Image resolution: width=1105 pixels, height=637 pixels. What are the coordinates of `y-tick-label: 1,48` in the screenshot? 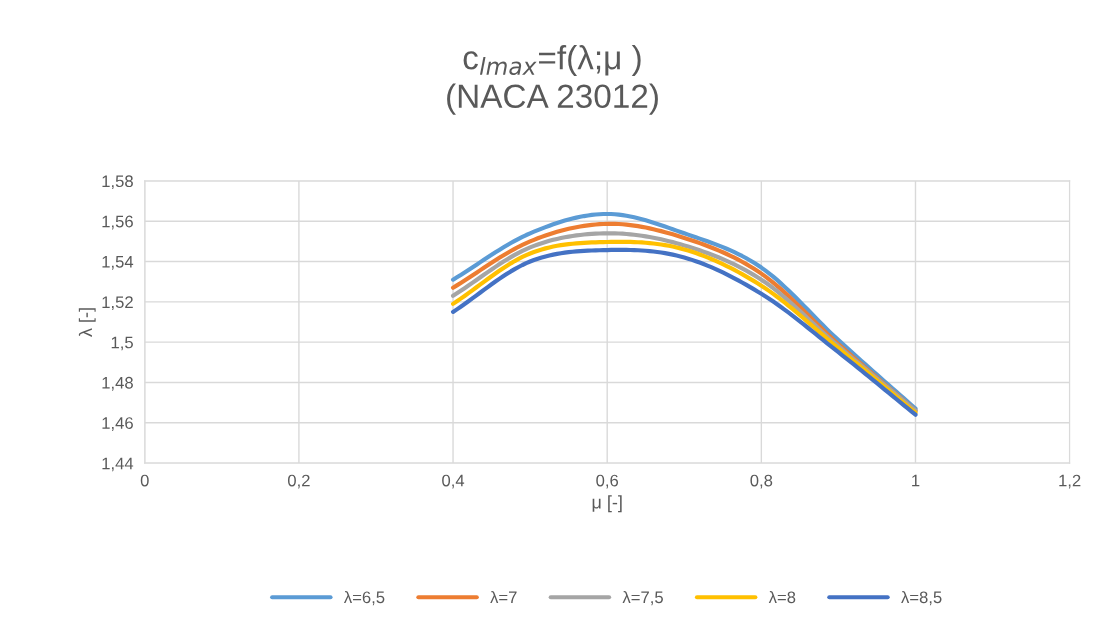 It's located at (117, 383).